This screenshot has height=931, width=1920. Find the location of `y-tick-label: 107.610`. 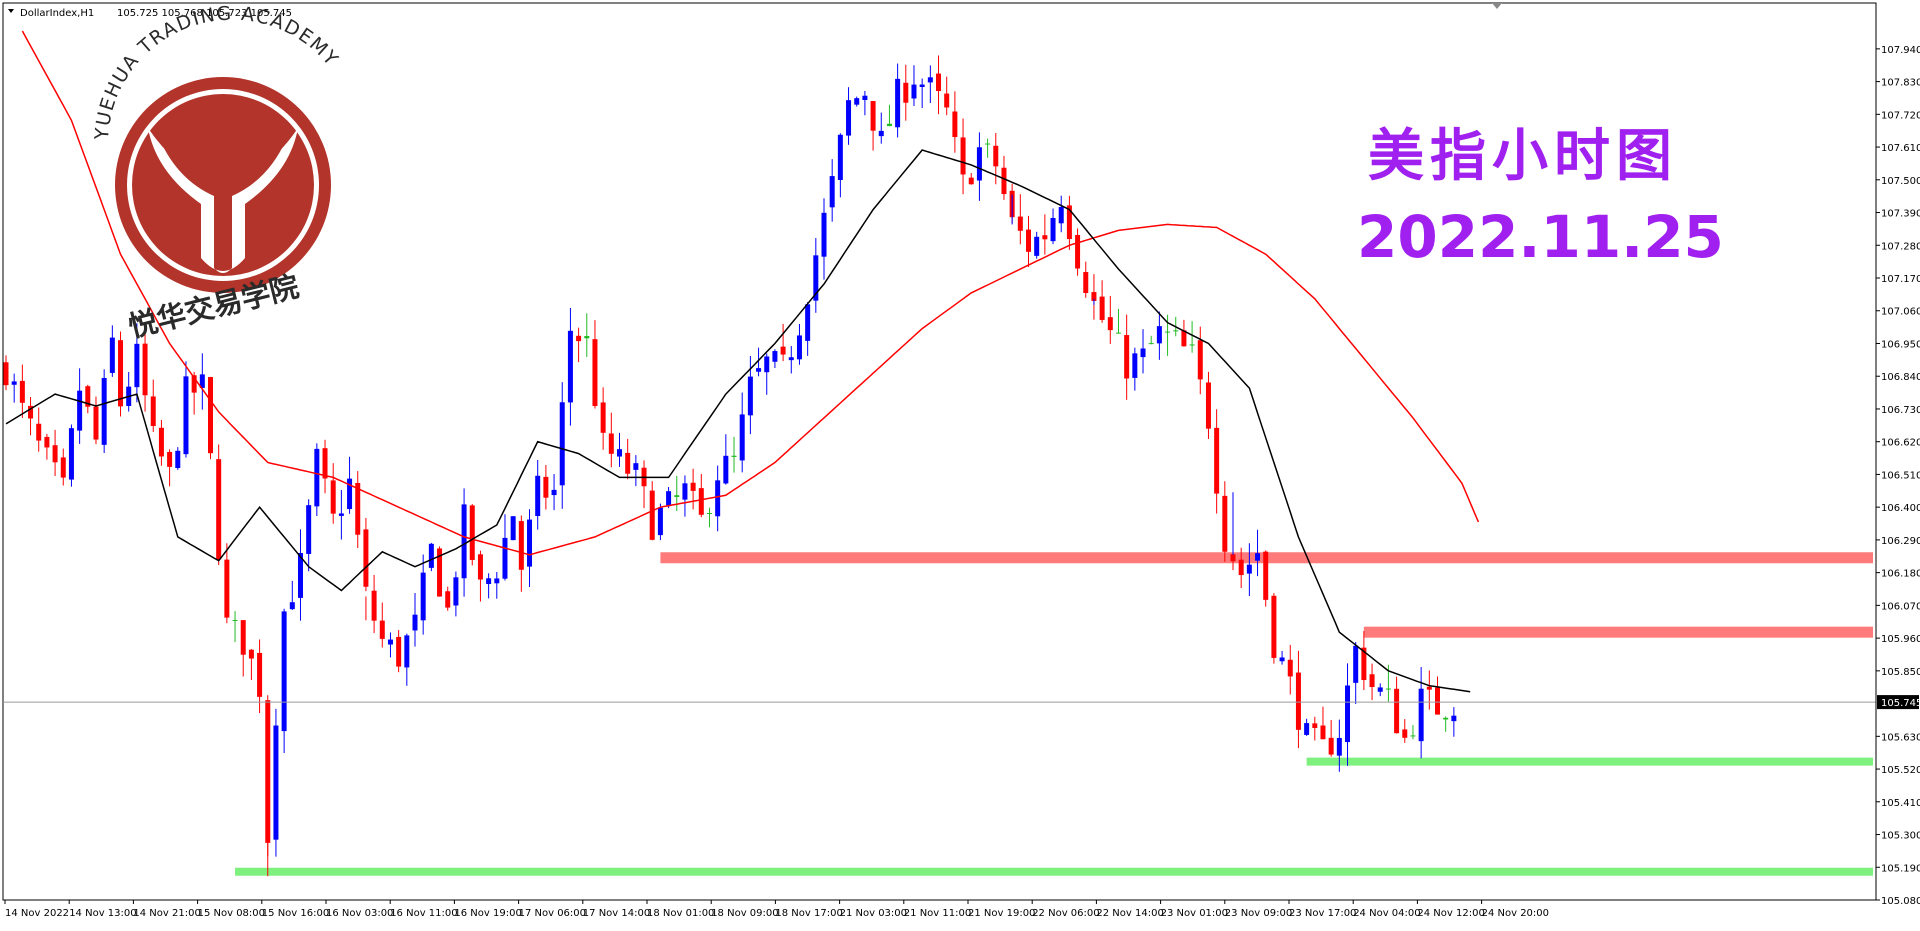

y-tick-label: 107.610 is located at coordinates (1900, 148).